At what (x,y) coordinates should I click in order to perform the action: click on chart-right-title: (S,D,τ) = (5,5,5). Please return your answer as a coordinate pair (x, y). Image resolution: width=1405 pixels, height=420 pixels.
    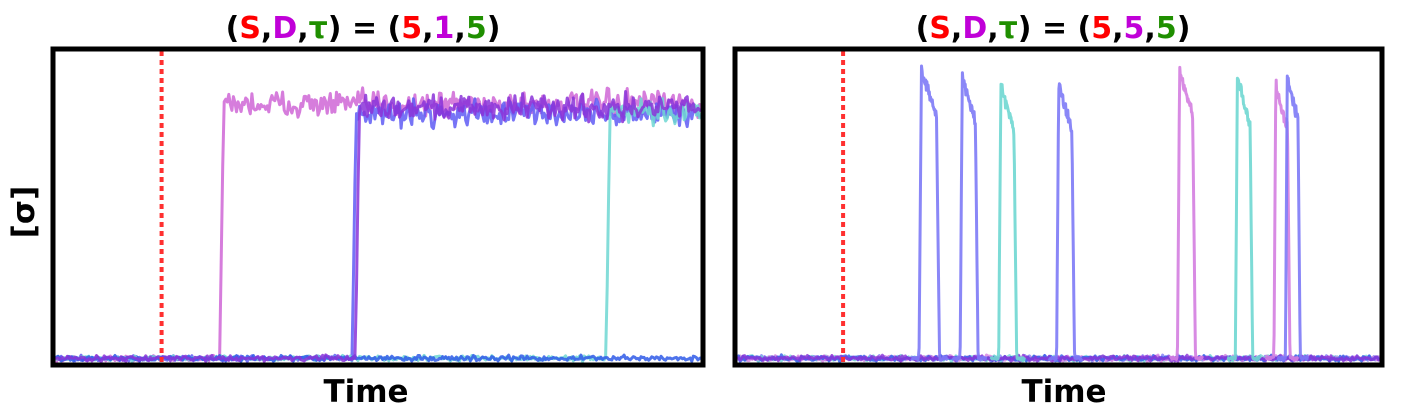
    Looking at the image, I should click on (1053, 28).